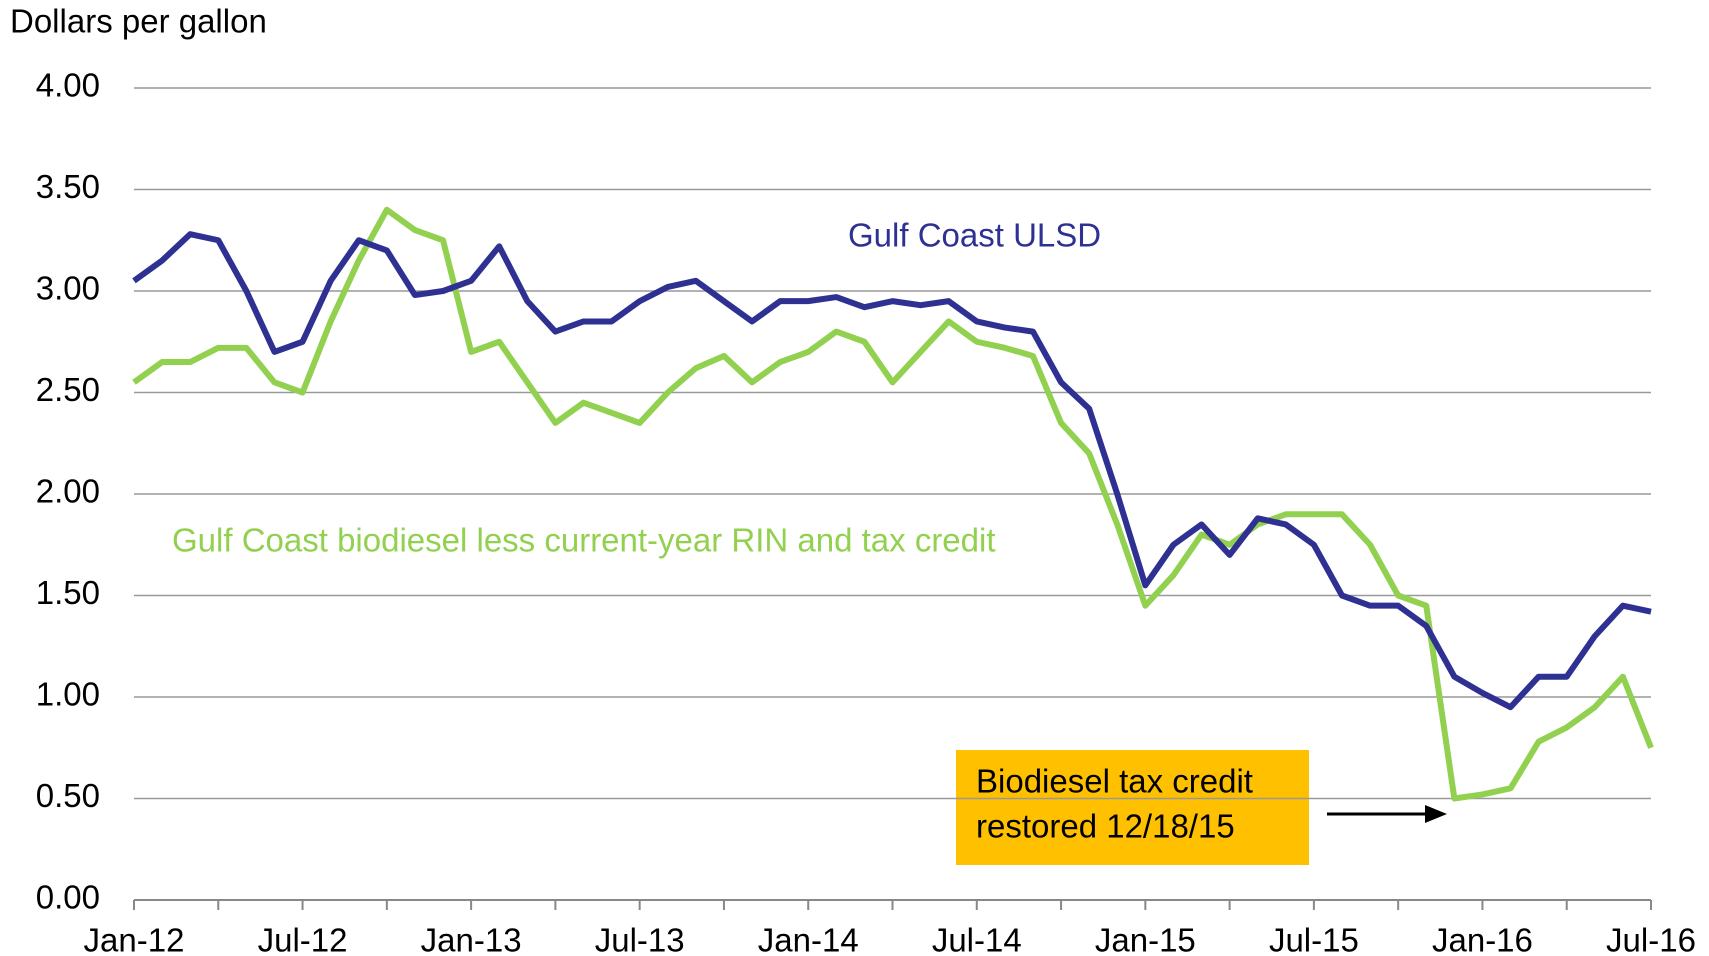 The image size is (1709, 956). I want to click on x-tick-label: Jul-13, so click(640, 939).